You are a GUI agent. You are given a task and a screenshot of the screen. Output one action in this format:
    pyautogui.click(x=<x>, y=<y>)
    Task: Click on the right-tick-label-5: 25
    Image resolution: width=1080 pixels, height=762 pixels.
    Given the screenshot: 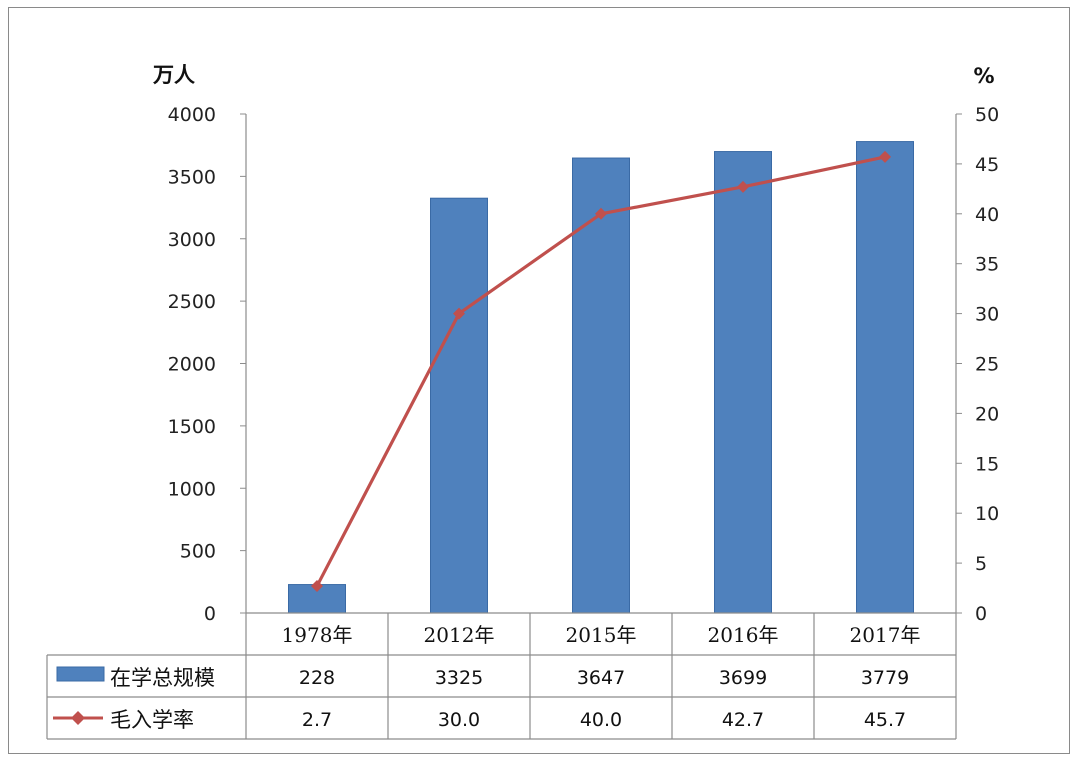 What is the action you would take?
    pyautogui.click(x=987, y=365)
    